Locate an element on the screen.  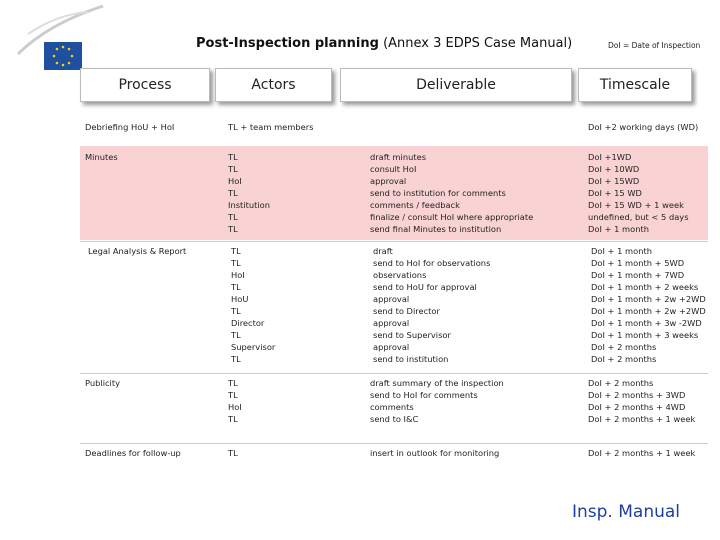
deliverables-line: insert in outlook for monitoring is located at coordinates (435, 453).